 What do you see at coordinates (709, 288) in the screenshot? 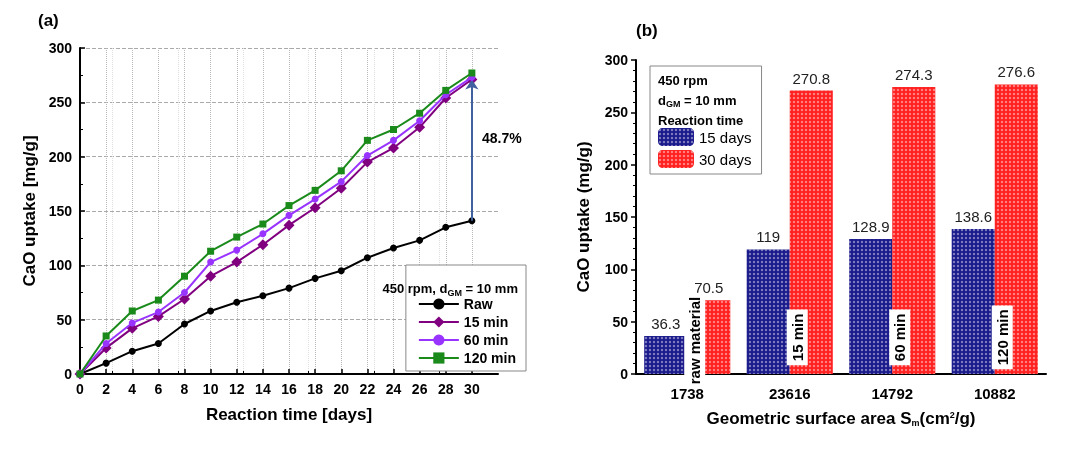
I see `data-label: 70.5` at bounding box center [709, 288].